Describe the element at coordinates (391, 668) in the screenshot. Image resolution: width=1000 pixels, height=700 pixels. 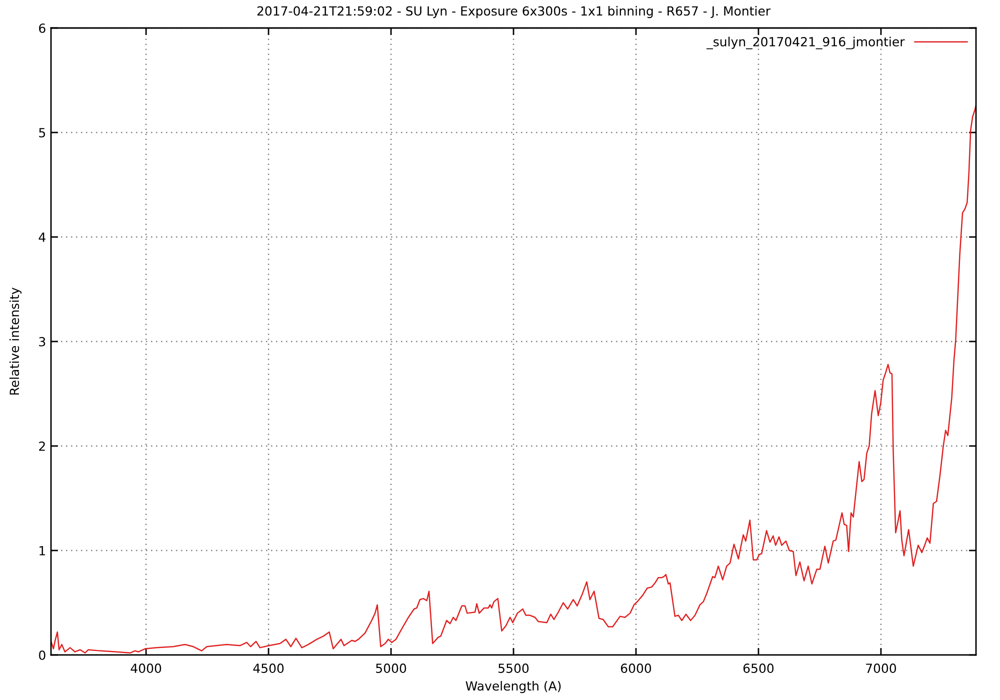
I see `x-tick-label: 5000` at that location.